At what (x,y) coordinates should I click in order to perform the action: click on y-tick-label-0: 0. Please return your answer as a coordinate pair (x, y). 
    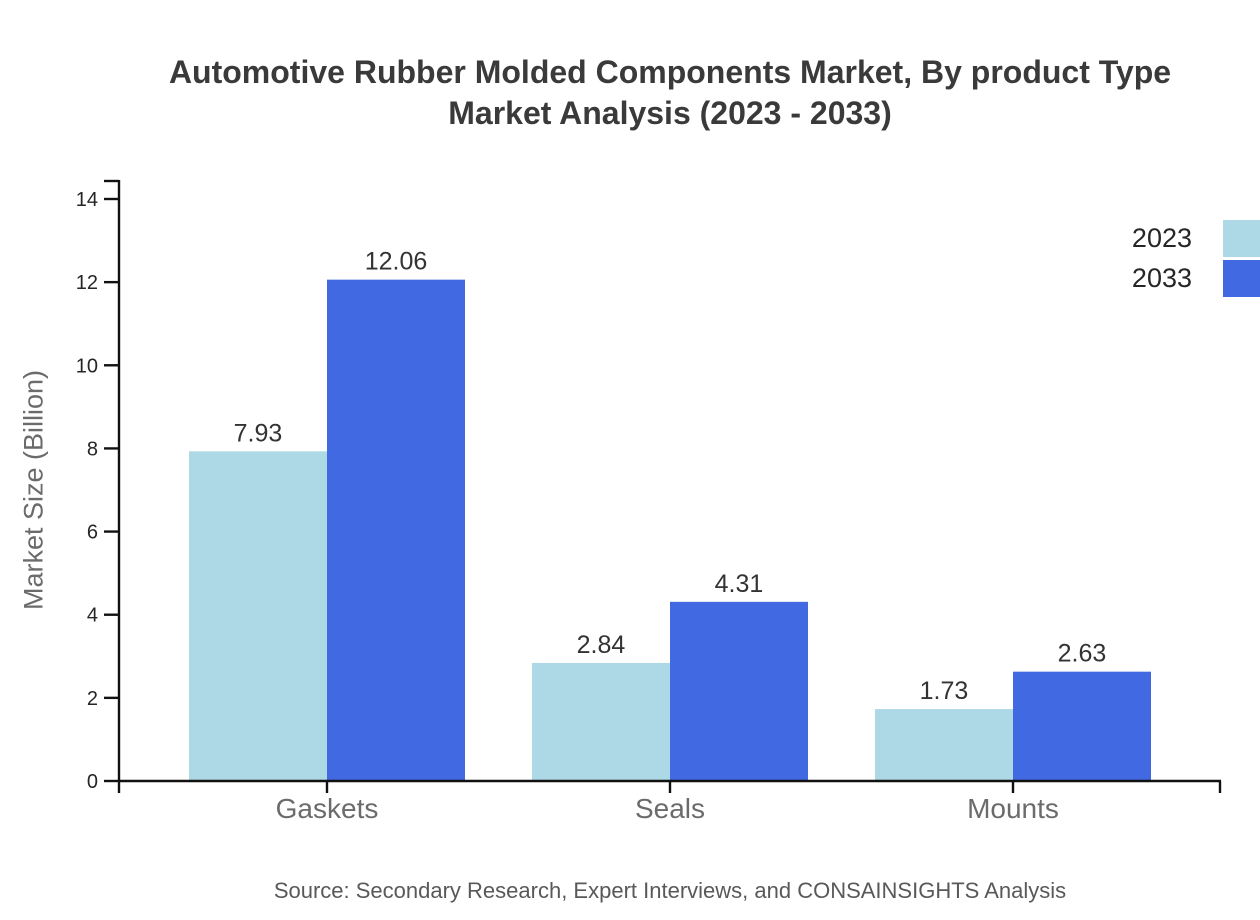
    Looking at the image, I should click on (92, 782).